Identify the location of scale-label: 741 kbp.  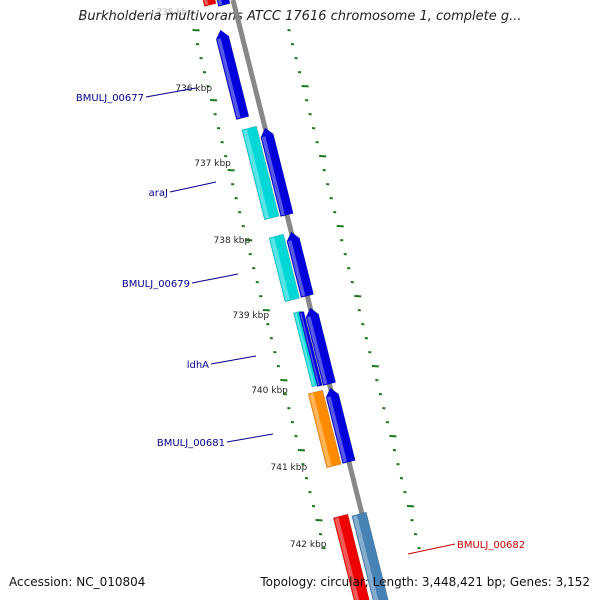
(289, 468).